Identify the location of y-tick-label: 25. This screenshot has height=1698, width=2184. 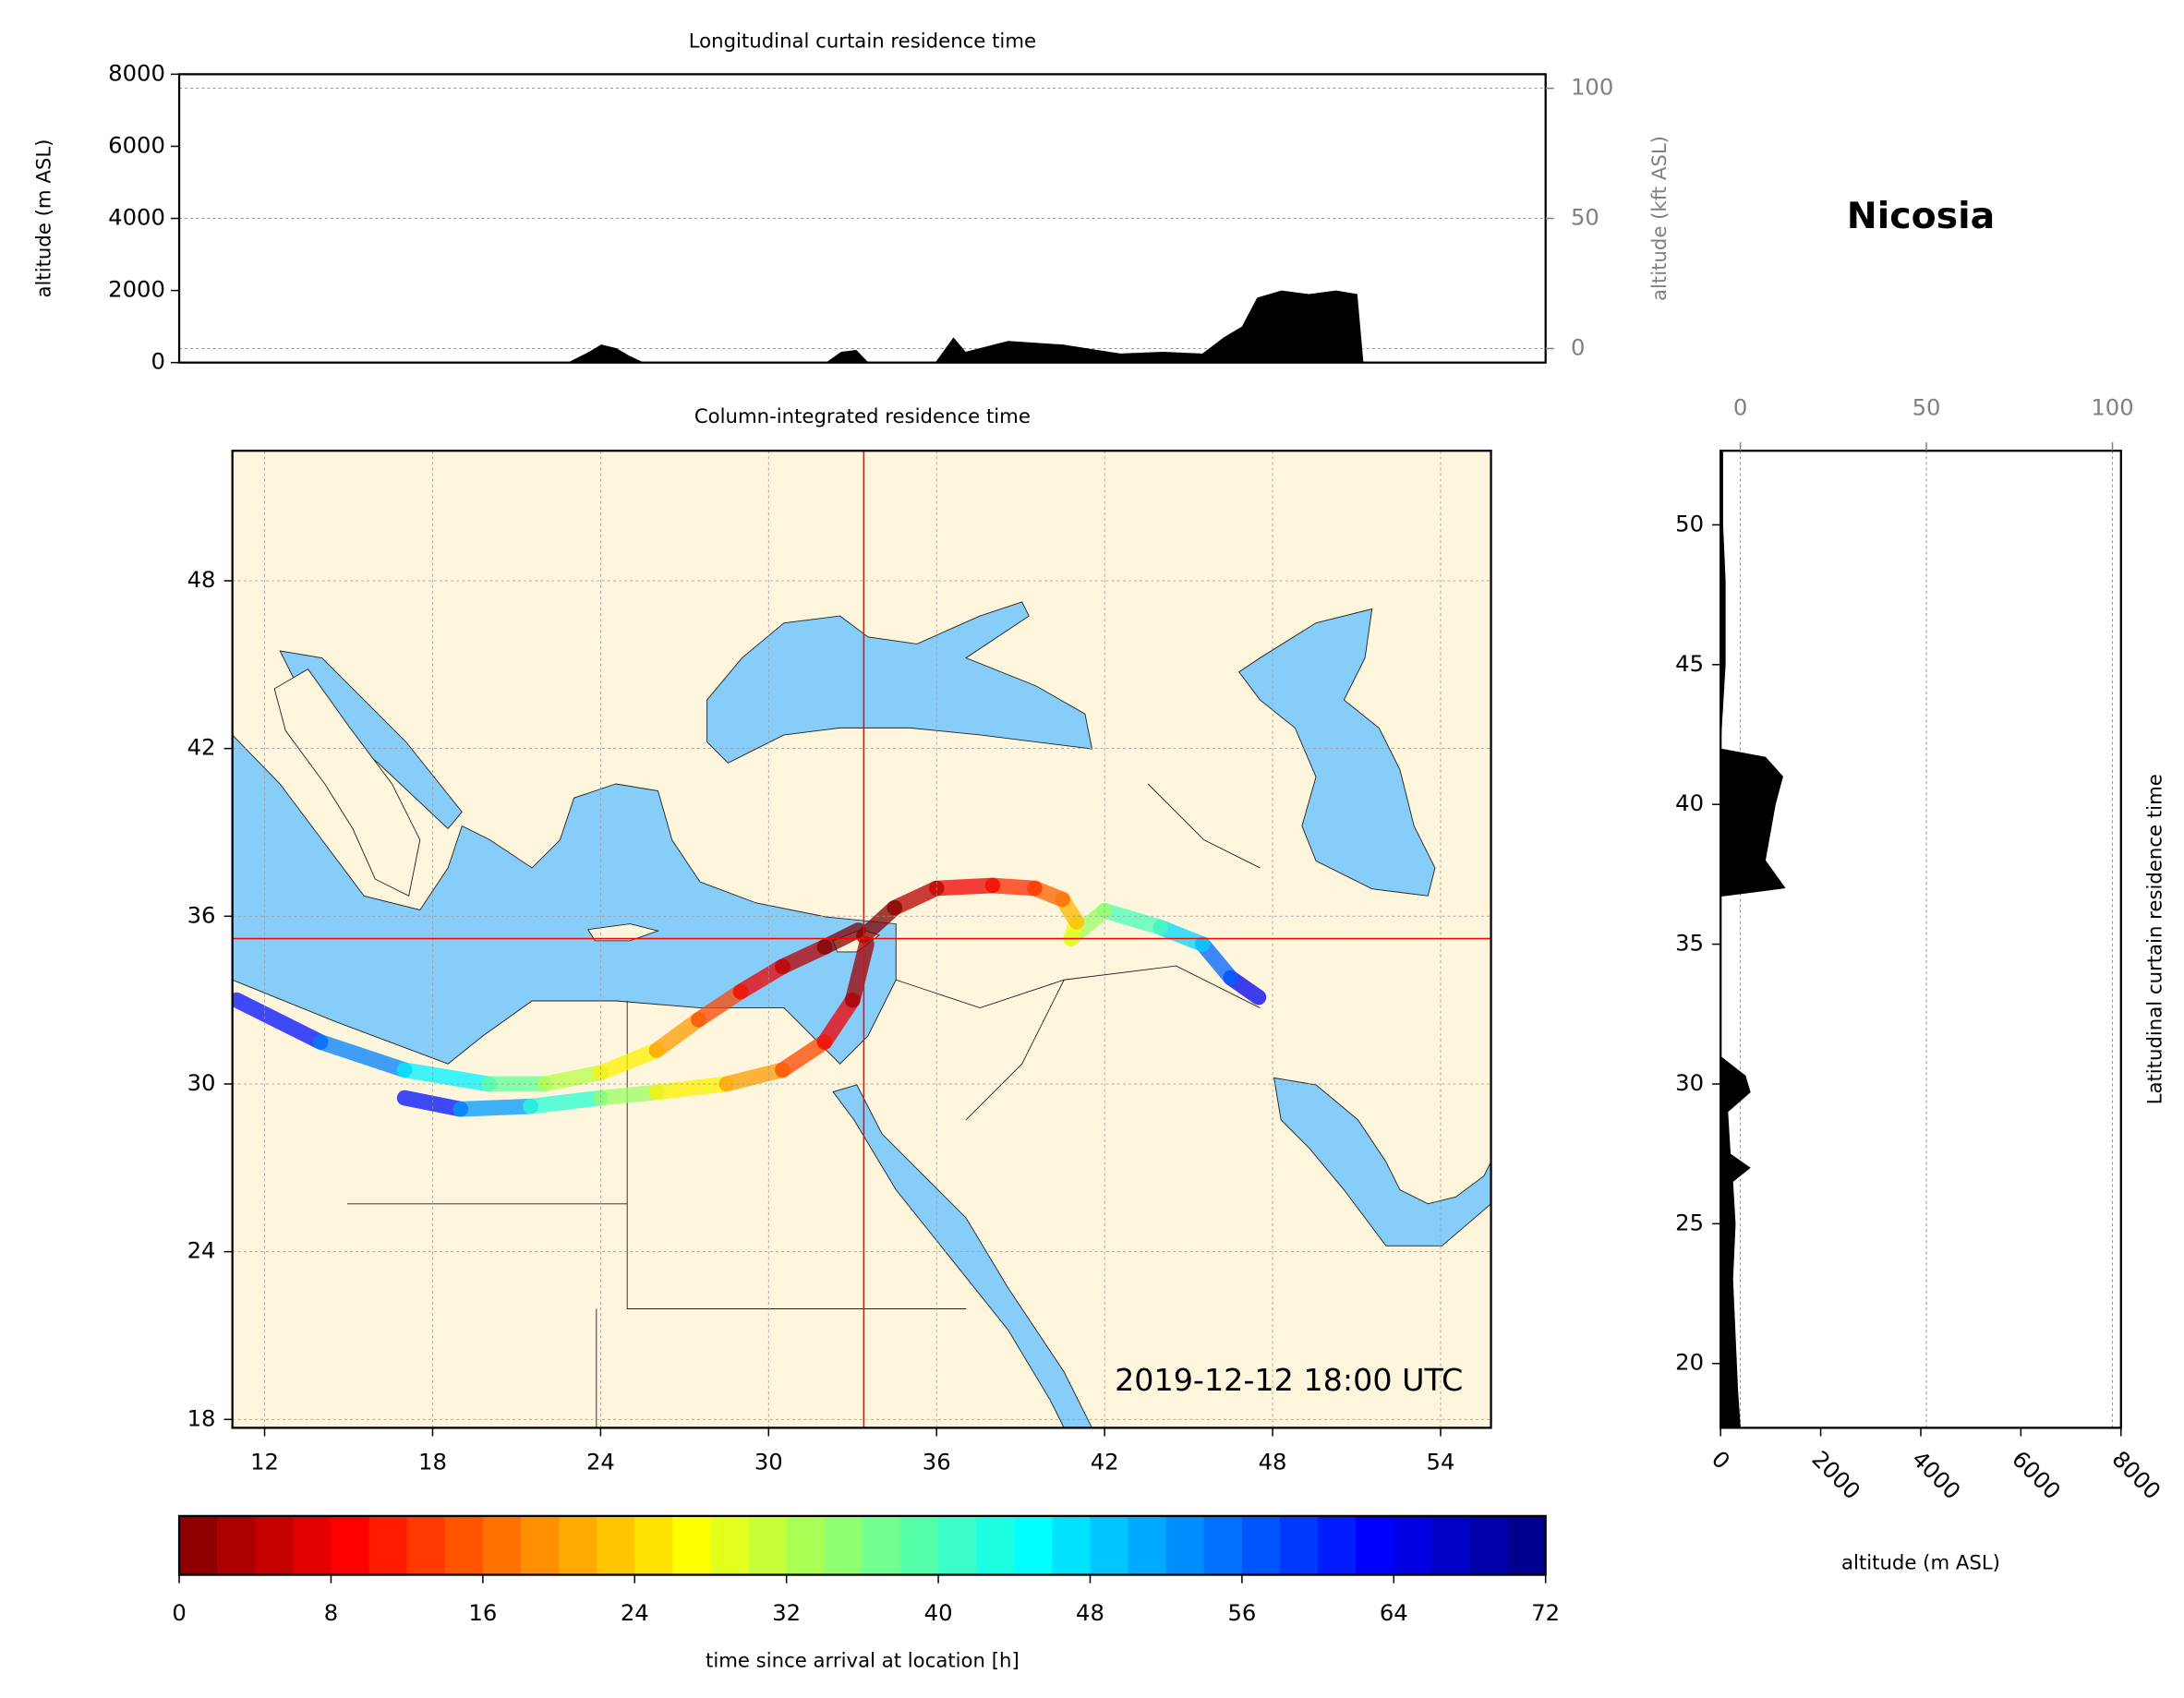
(1689, 1222).